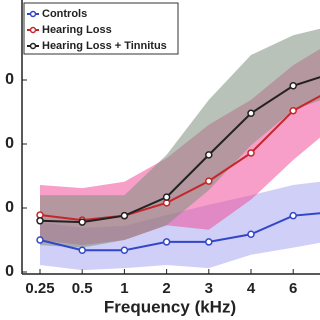 This screenshot has height=320, width=320. Describe the element at coordinates (251, 288) in the screenshot. I see `x-tick-label: 4` at that location.